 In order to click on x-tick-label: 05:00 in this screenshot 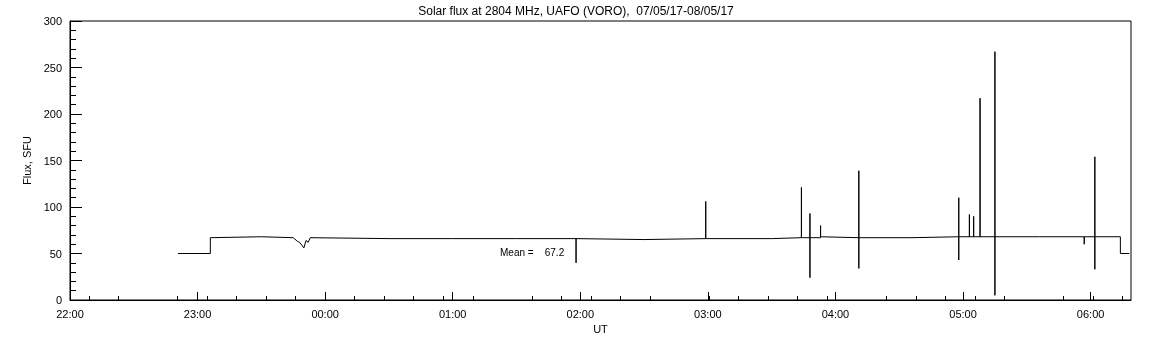, I will do `click(963, 313)`.